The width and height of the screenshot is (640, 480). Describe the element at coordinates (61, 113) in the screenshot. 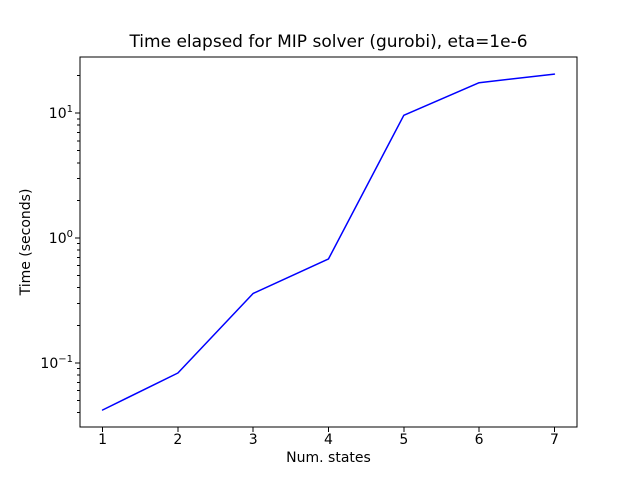

I see `y-tick-label: 10¹` at that location.